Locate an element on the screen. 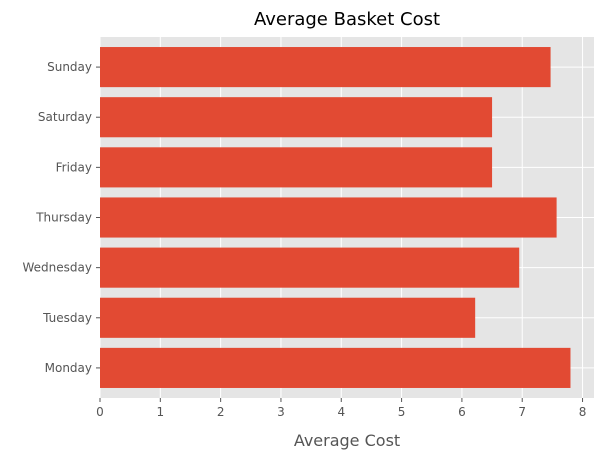 This screenshot has height=464, width=606. y-tick-label: Thursday is located at coordinates (63, 218).